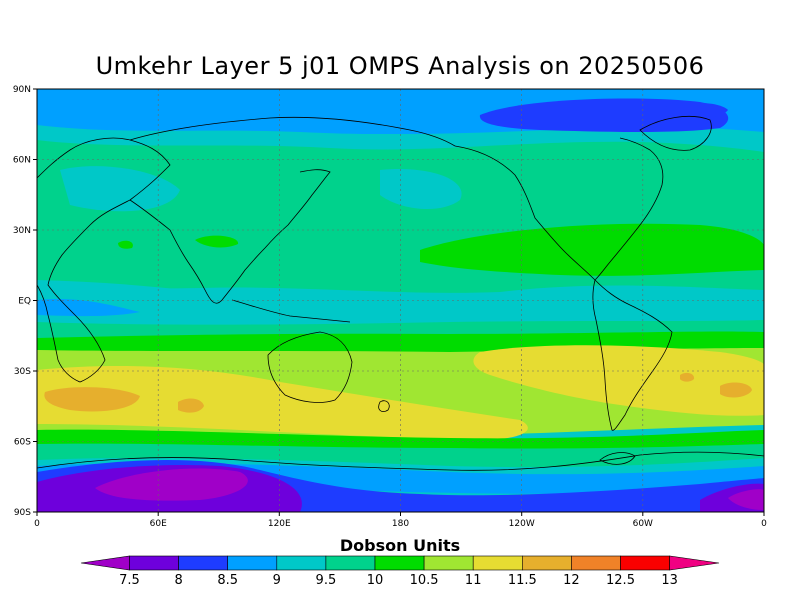 Image resolution: width=800 pixels, height=600 pixels. What do you see at coordinates (384, 406) in the screenshot?
I see `coast-new-zealand` at bounding box center [384, 406].